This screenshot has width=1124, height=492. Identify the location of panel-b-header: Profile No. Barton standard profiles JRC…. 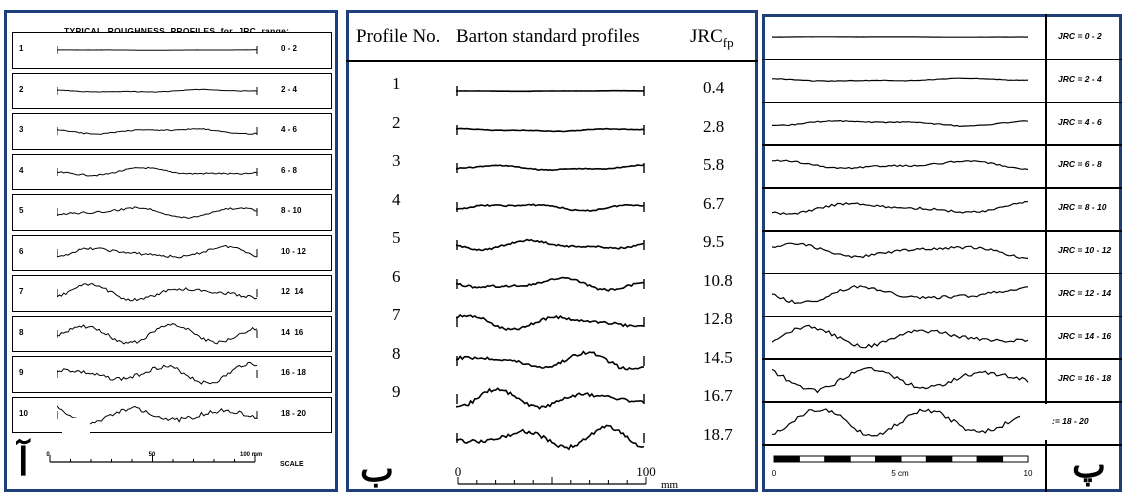
(552, 36).